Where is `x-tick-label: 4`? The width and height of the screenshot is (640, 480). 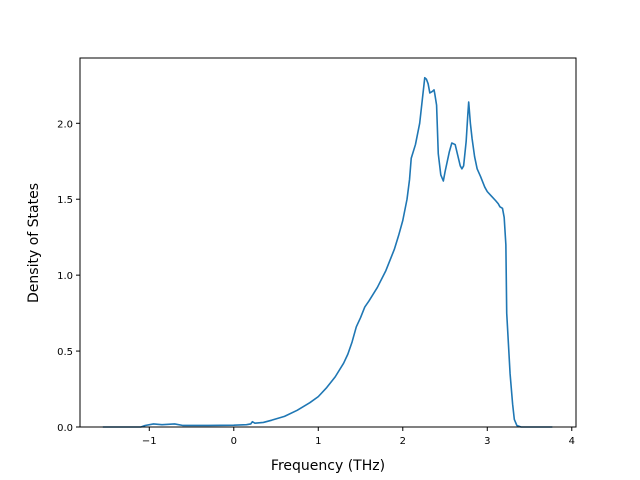 x-tick-label: 4 is located at coordinates (572, 441).